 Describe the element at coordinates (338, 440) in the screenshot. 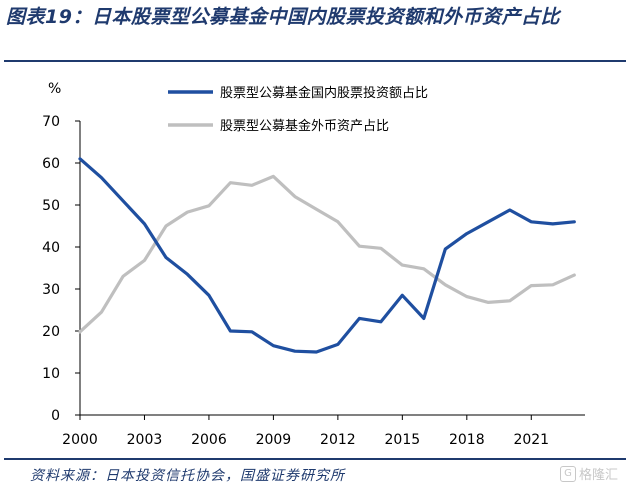

I see `x-tick-label: 2012` at that location.